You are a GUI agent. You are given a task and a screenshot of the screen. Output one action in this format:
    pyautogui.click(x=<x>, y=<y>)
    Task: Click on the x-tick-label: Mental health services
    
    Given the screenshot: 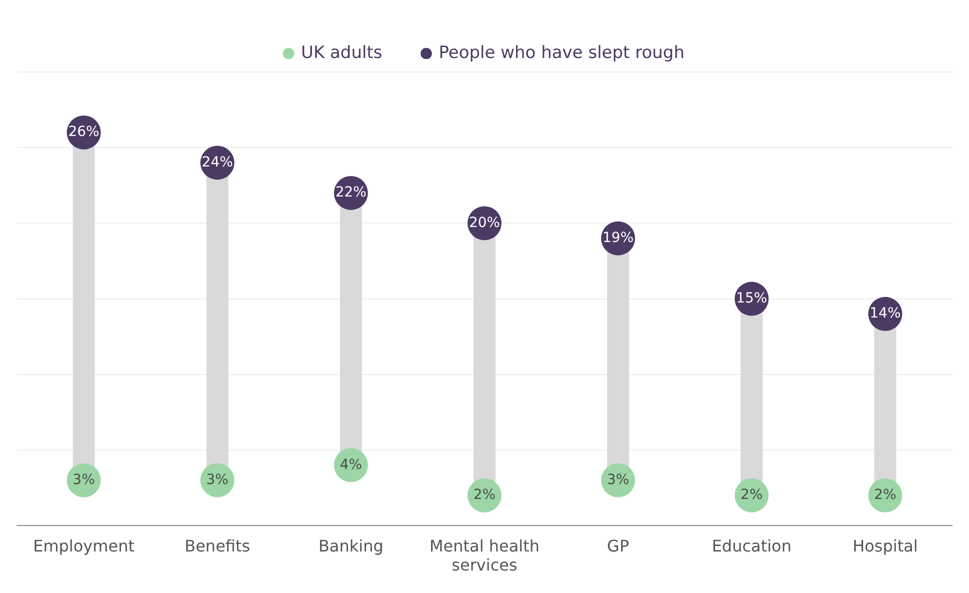 What is the action you would take?
    pyautogui.click(x=484, y=555)
    